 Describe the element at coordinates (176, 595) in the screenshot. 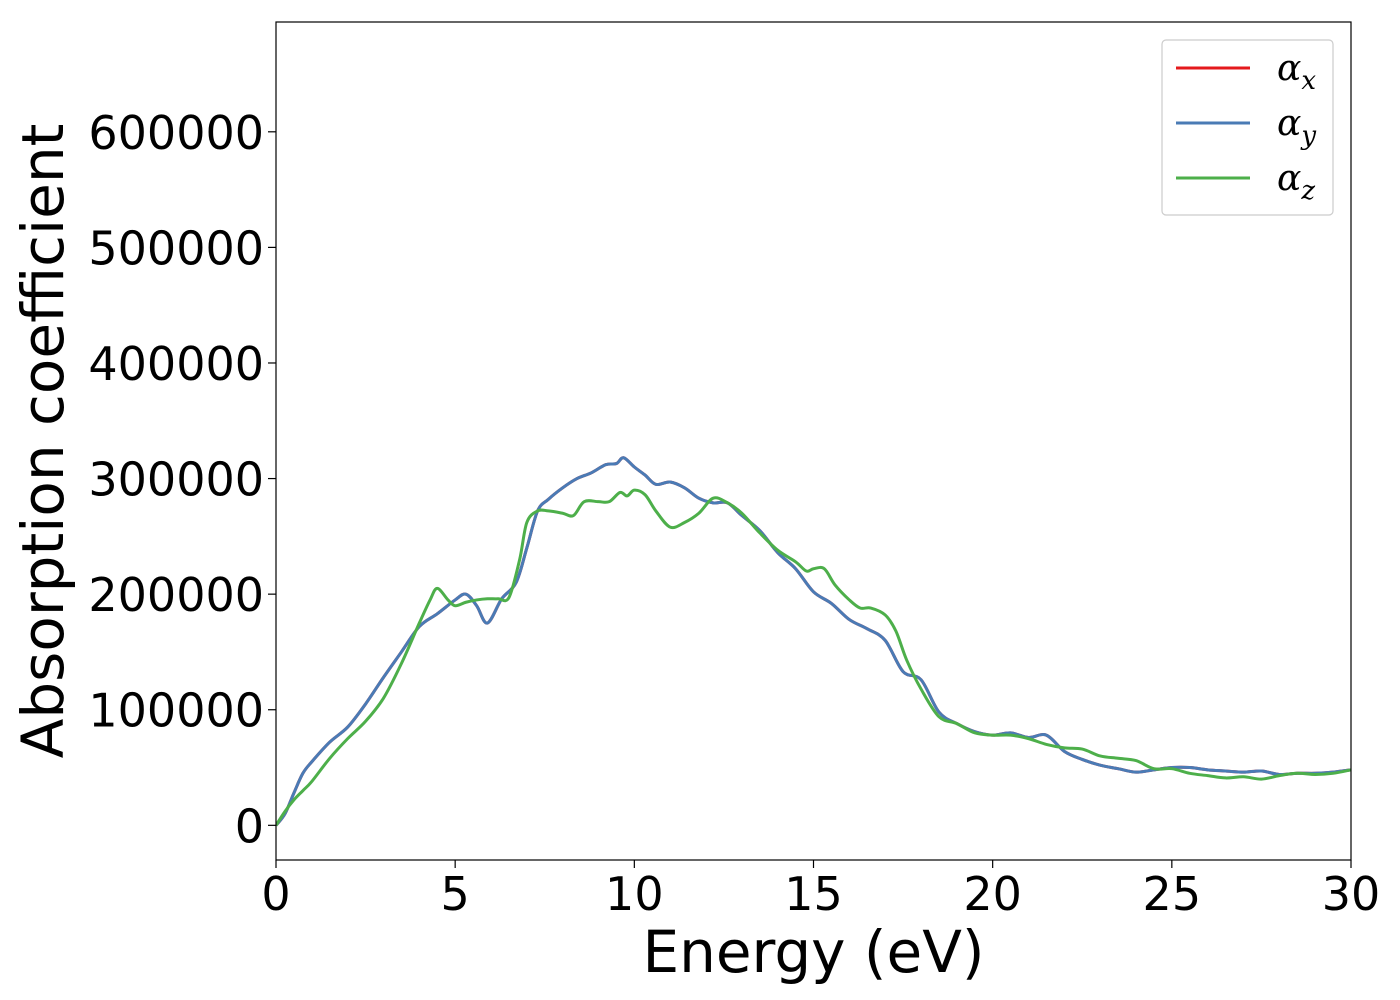

I see `y-tick-label: 200000` at that location.